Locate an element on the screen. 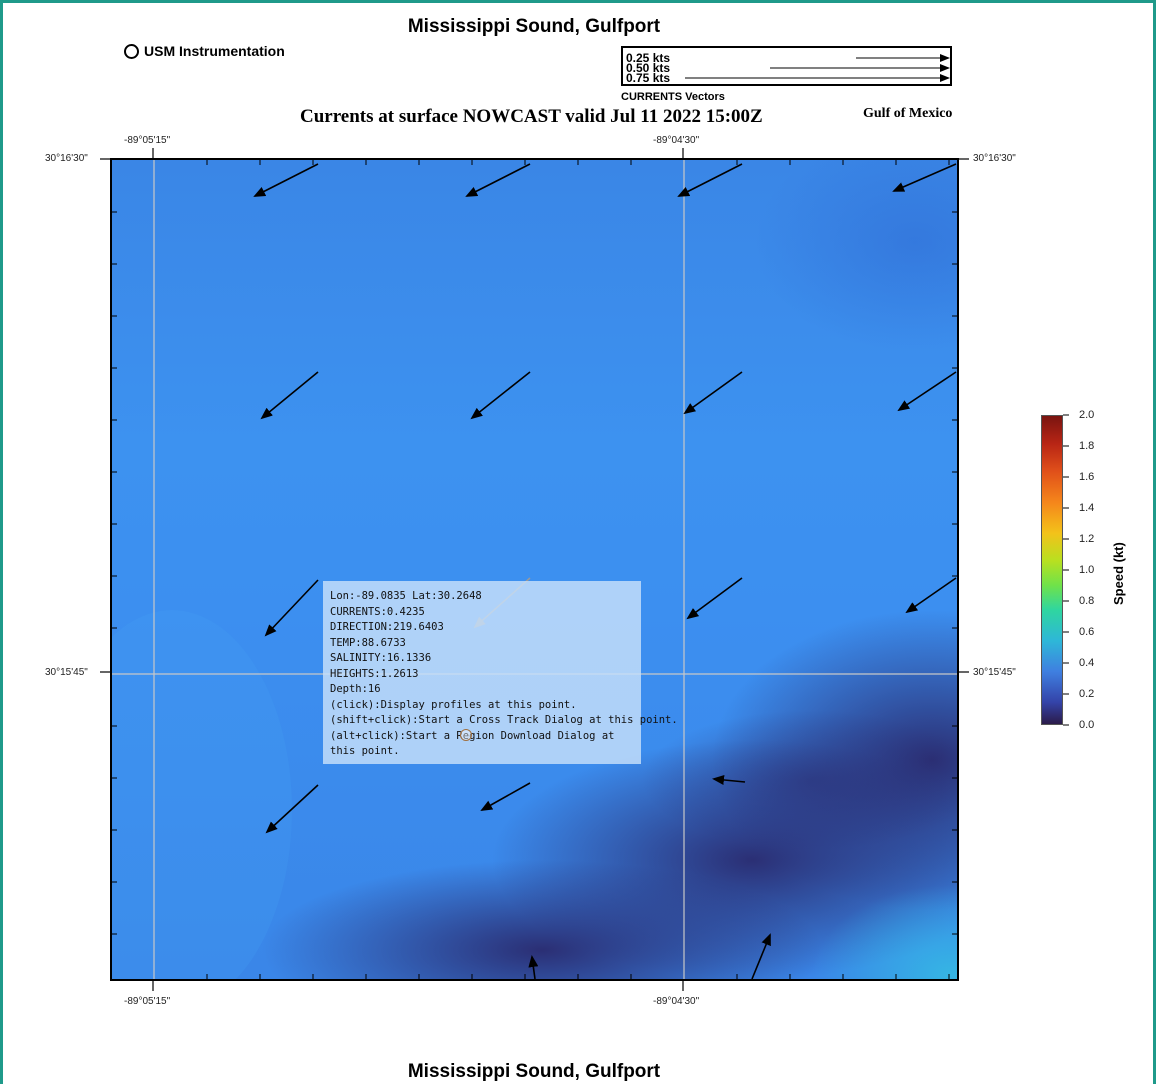  instrumentation-legend: USM Instrumentation is located at coordinates (204, 51).